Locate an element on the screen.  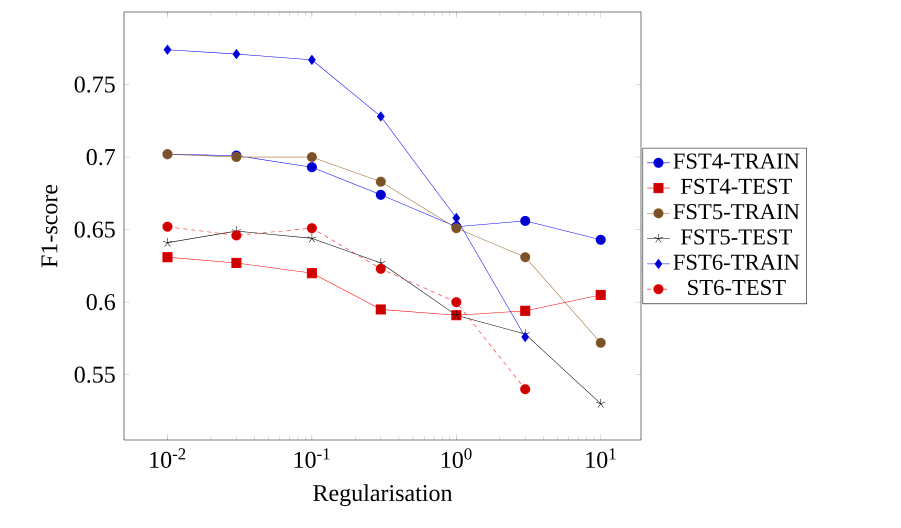
x-tick-label: 10$^{0}$ is located at coordinates (457, 458).